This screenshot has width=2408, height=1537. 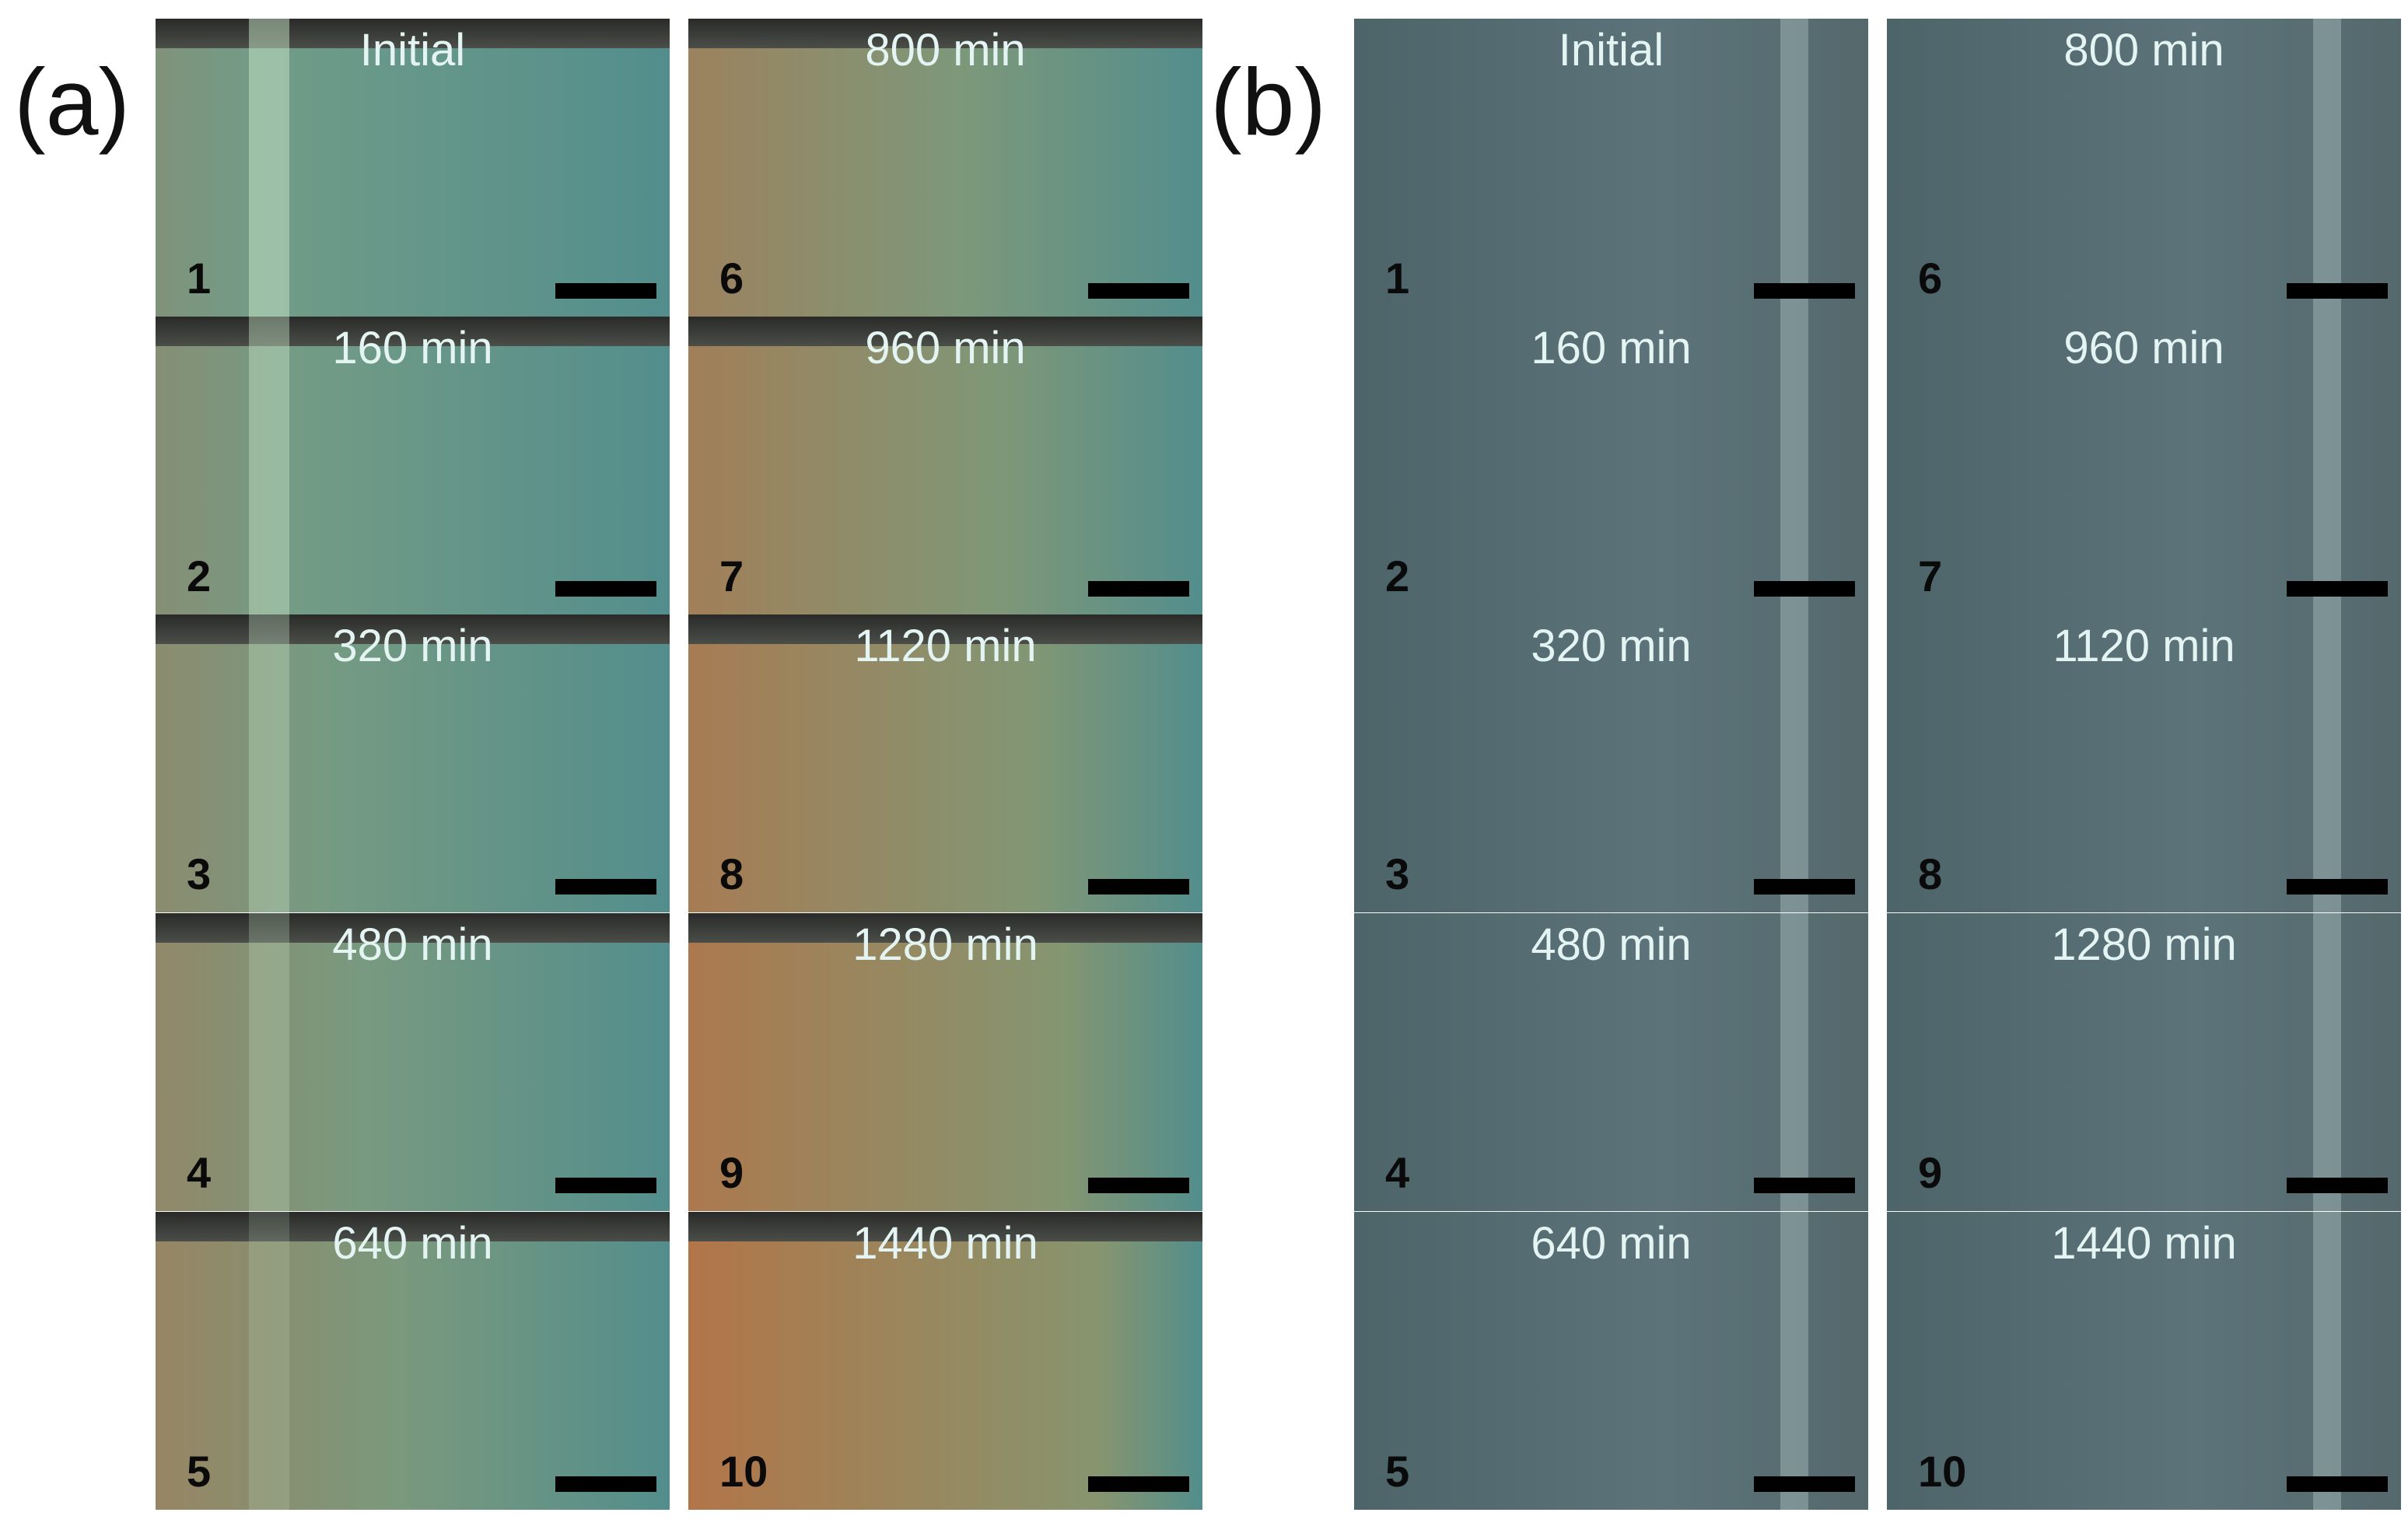 What do you see at coordinates (945, 466) in the screenshot?
I see `photo-frame: 960 min 7` at bounding box center [945, 466].